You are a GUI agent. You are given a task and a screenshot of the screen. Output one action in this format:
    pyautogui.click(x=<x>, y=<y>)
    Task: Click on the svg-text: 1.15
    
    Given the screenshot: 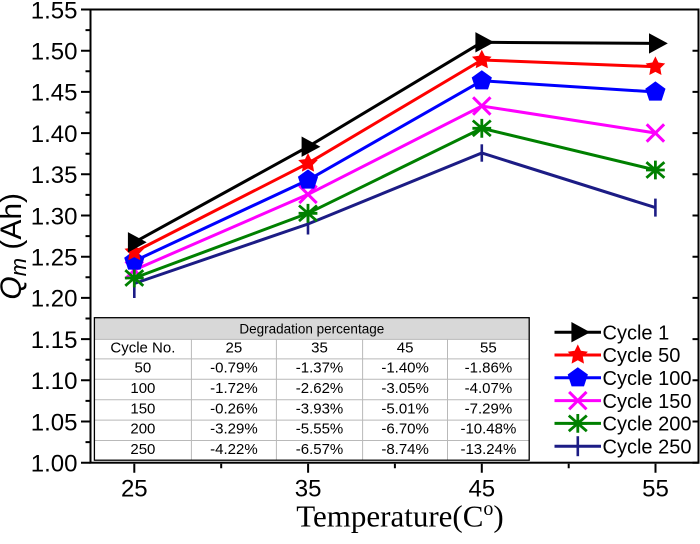 What is the action you would take?
    pyautogui.click(x=54, y=340)
    